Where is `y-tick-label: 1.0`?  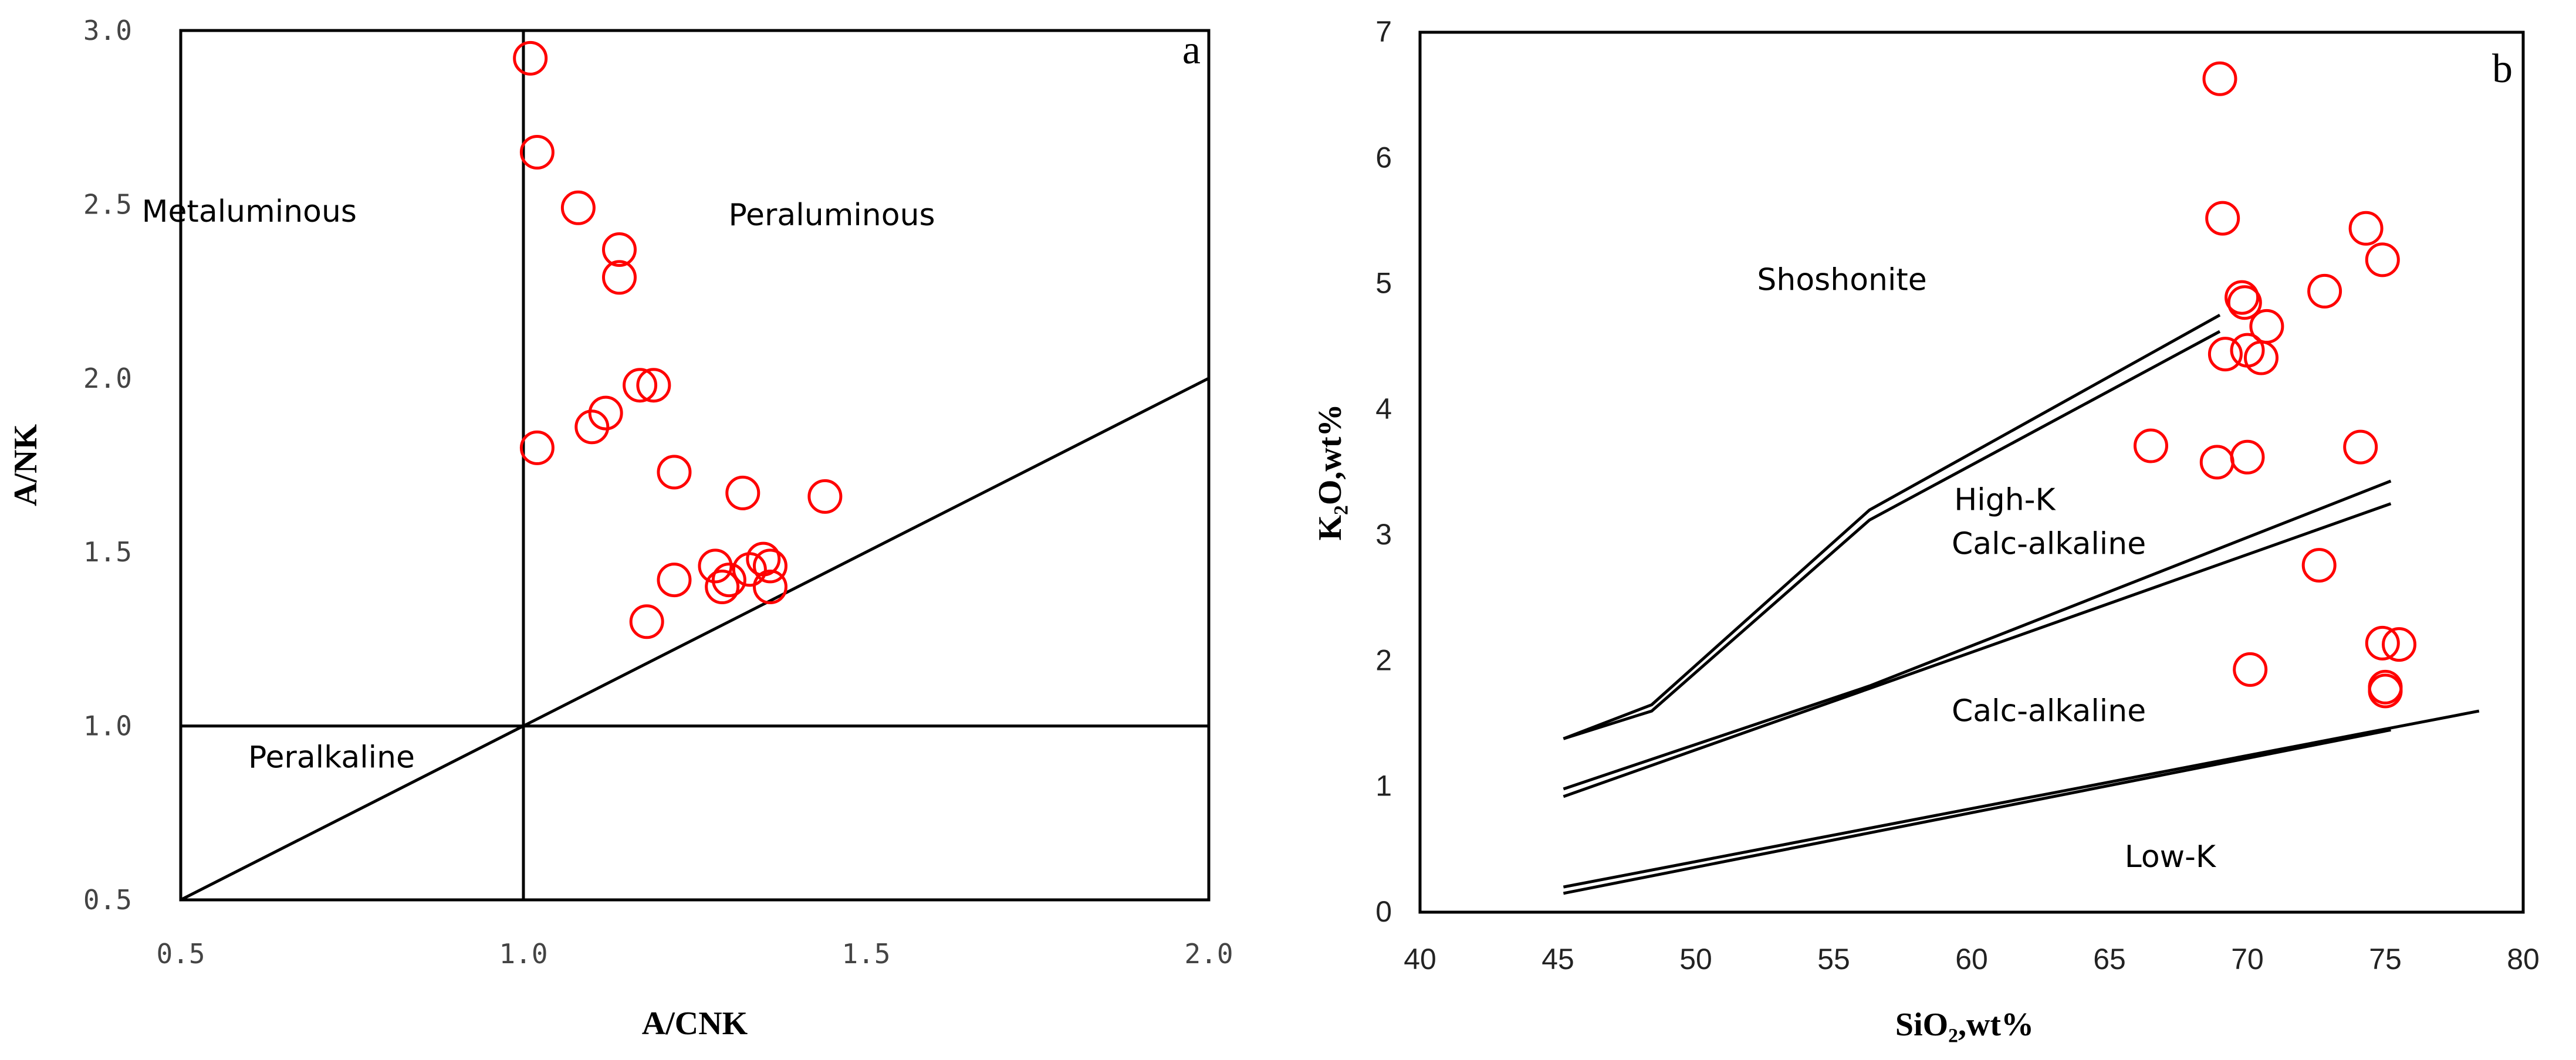 y-tick-label: 1.0 is located at coordinates (107, 726).